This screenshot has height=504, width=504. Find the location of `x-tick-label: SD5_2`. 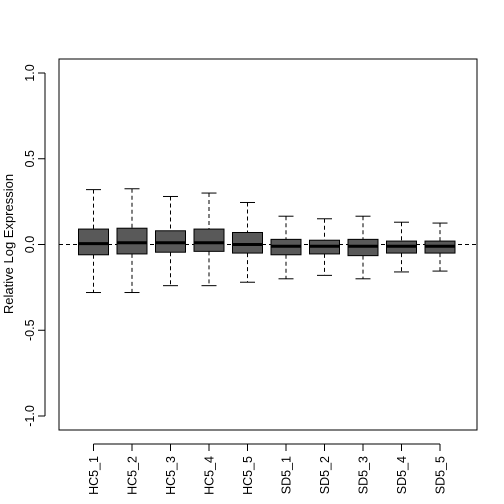

x-tick-label: SD5_2 is located at coordinates (325, 475).